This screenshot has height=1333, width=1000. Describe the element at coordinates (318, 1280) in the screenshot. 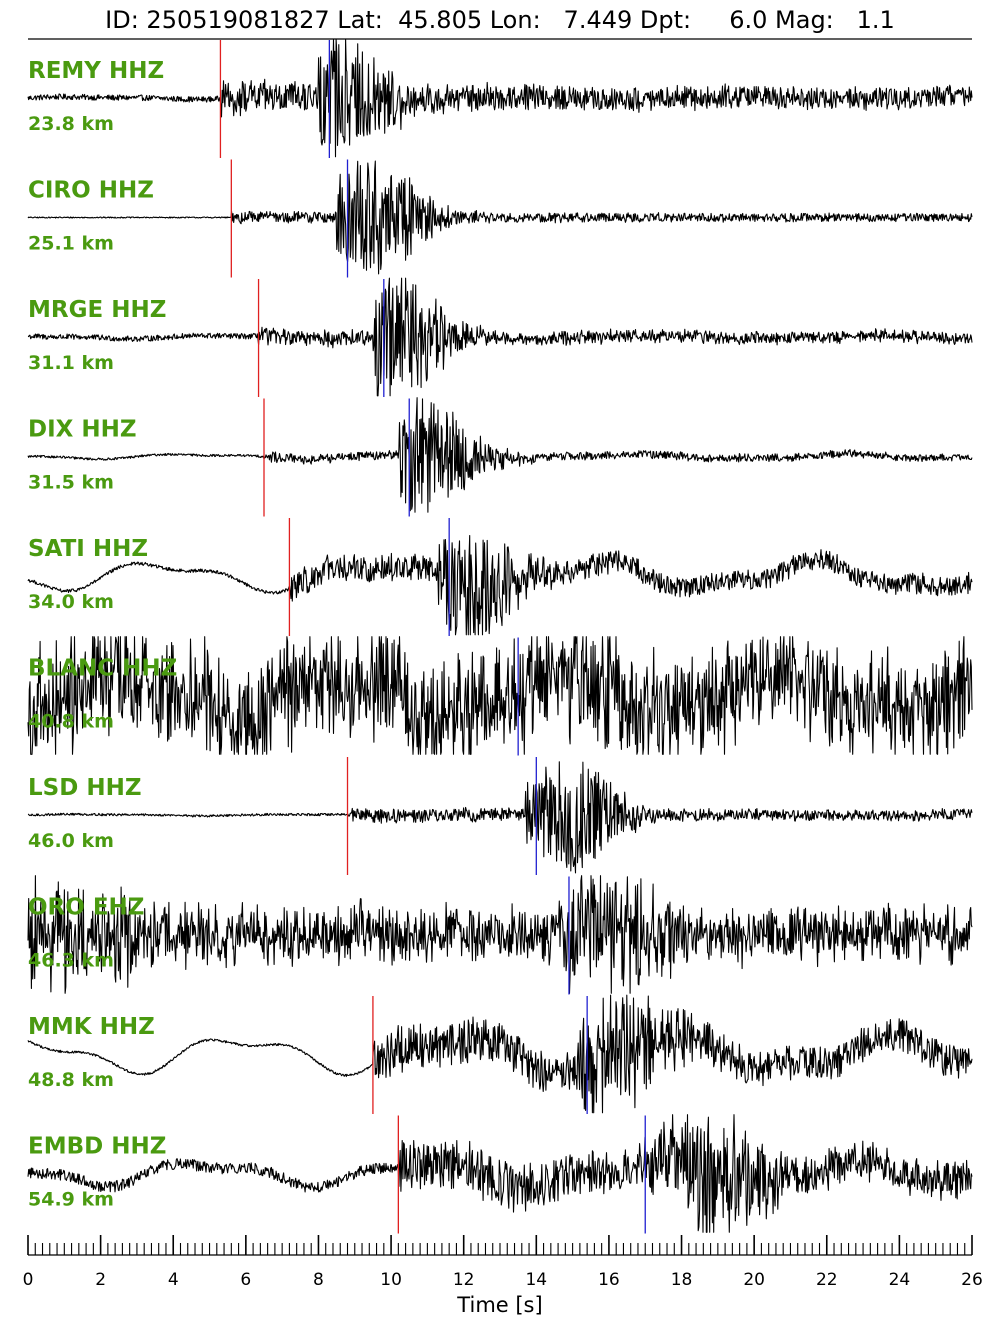

I see `x-tick-label: 8` at that location.